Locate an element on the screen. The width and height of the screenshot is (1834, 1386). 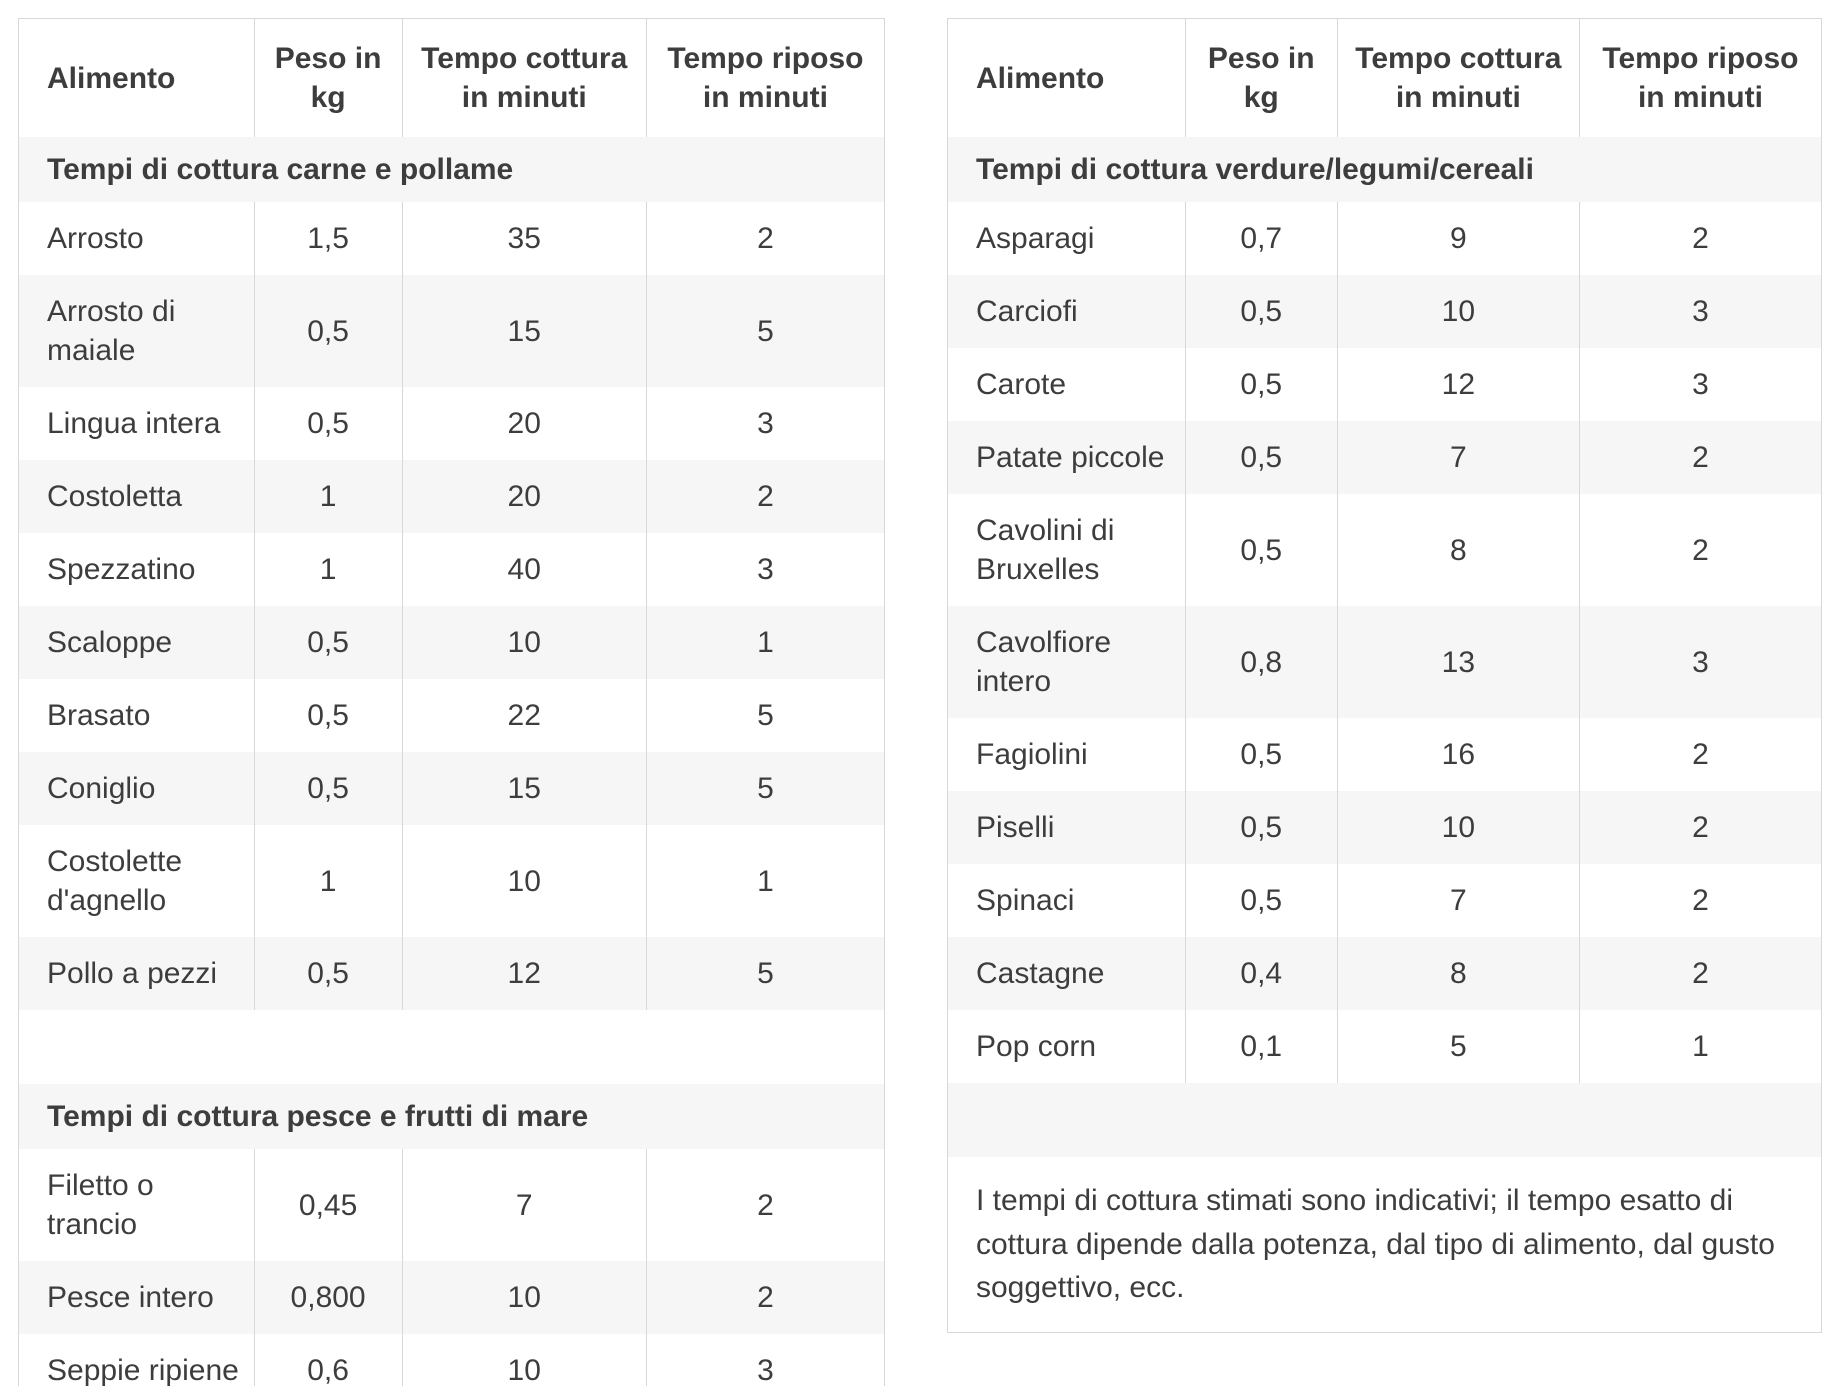
cook-time-cell: 35 is located at coordinates (524, 238).